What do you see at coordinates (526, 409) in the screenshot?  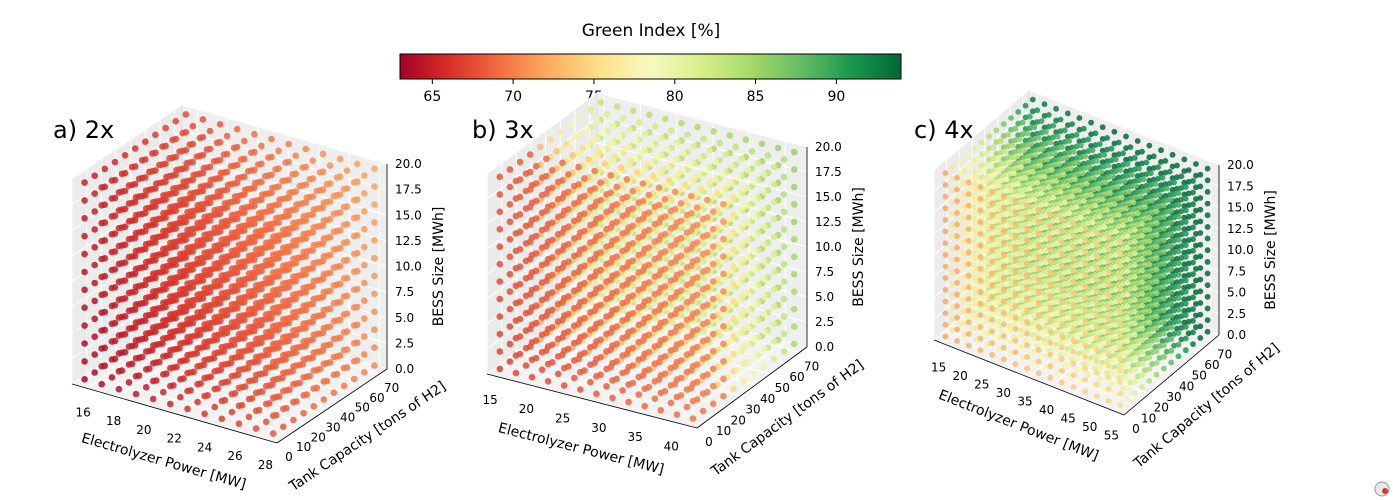 I see `x-tick-label: 20` at bounding box center [526, 409].